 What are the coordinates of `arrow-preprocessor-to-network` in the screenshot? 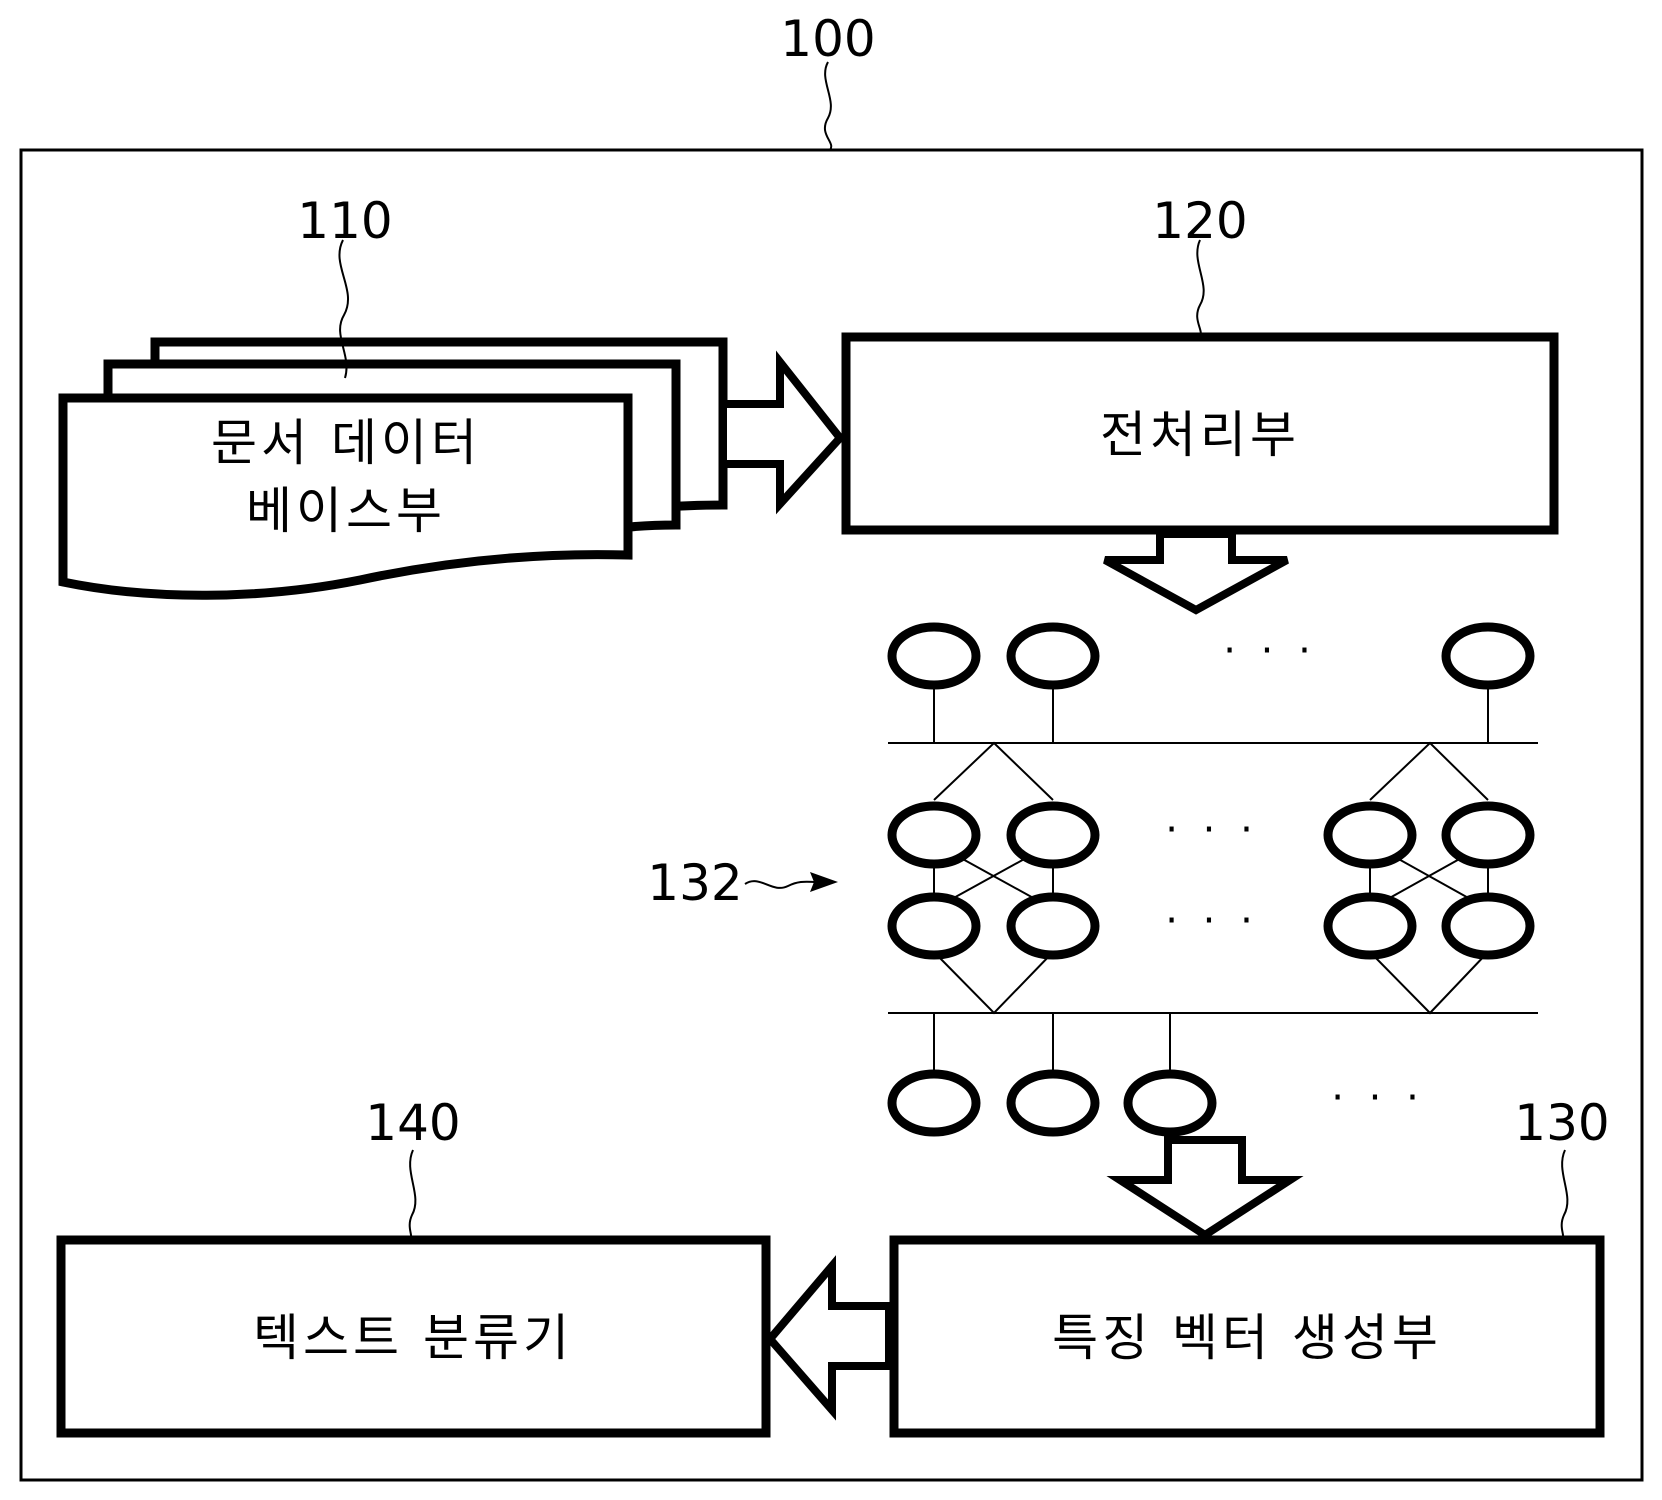 It's located at (1196, 572).